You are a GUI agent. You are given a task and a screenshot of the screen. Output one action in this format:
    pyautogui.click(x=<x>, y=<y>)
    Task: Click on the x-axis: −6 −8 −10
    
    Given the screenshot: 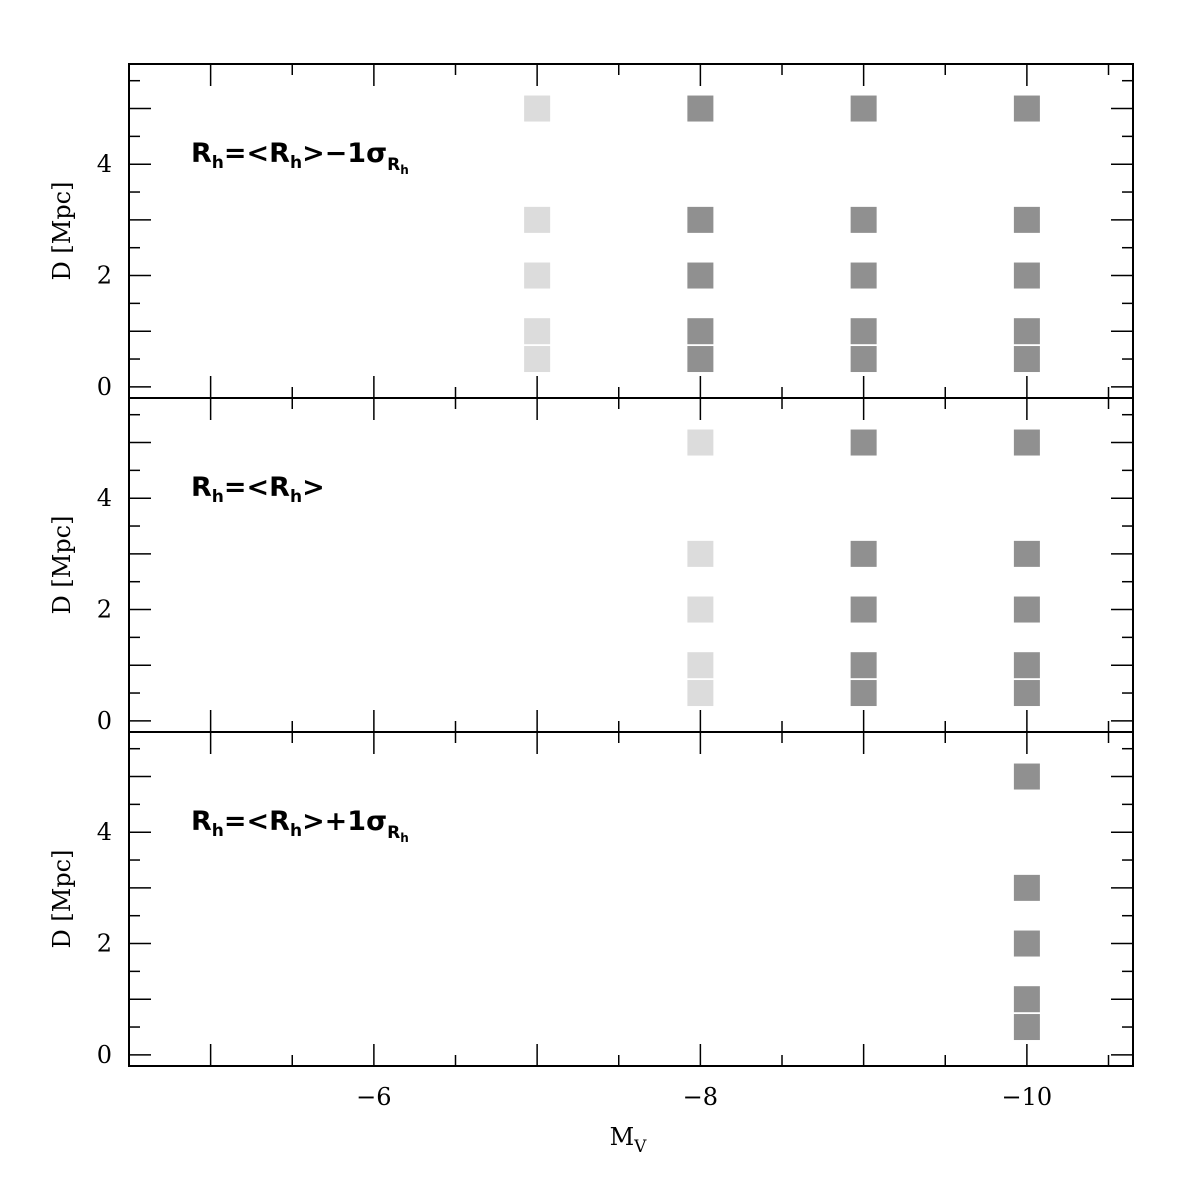 What is the action you would take?
    pyautogui.click(x=704, y=1097)
    